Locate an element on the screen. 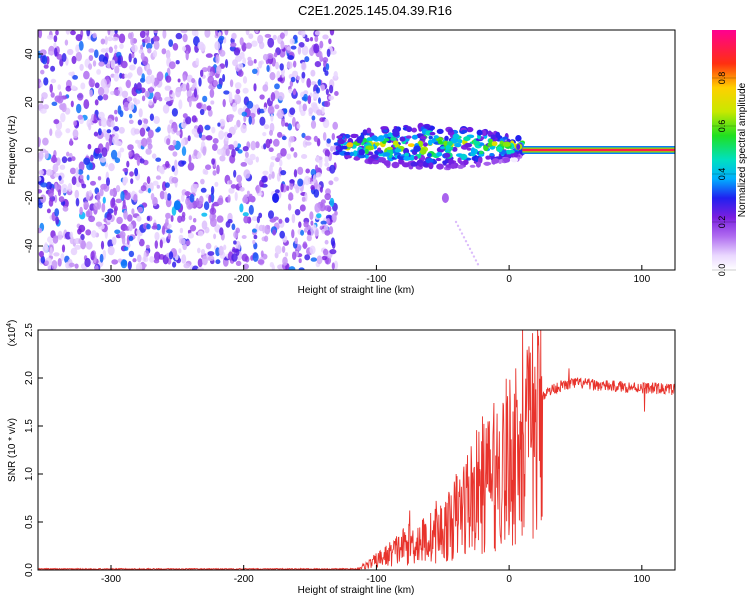 The height and width of the screenshot is (600, 750). y-tick-label: -40 is located at coordinates (29, 245).